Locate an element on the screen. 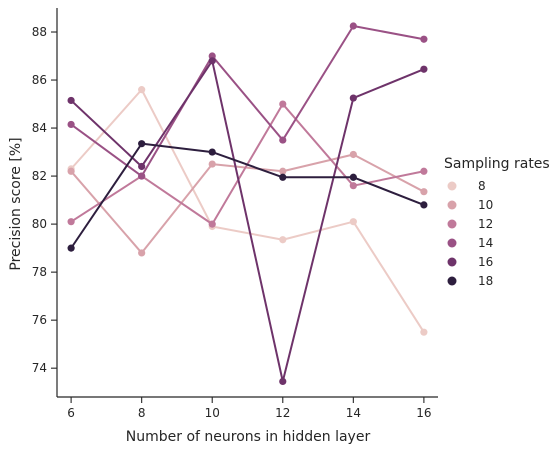  y-tick-label: 84 is located at coordinates (39, 128).